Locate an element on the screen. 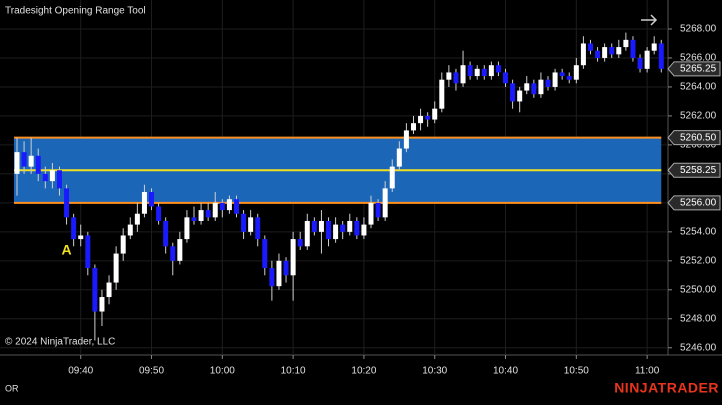  x-tick-label: 10:20 is located at coordinates (363, 371).